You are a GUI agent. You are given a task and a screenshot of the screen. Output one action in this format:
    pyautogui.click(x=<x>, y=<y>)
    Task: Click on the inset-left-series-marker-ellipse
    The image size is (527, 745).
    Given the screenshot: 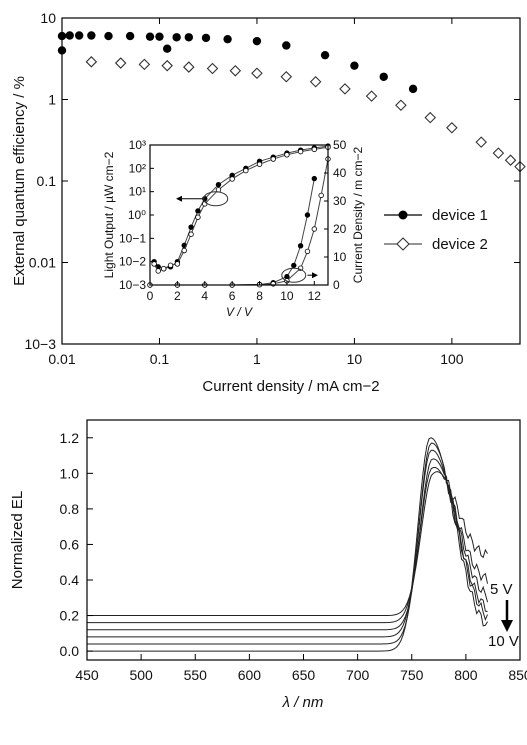 What is the action you would take?
    pyautogui.click(x=216, y=199)
    